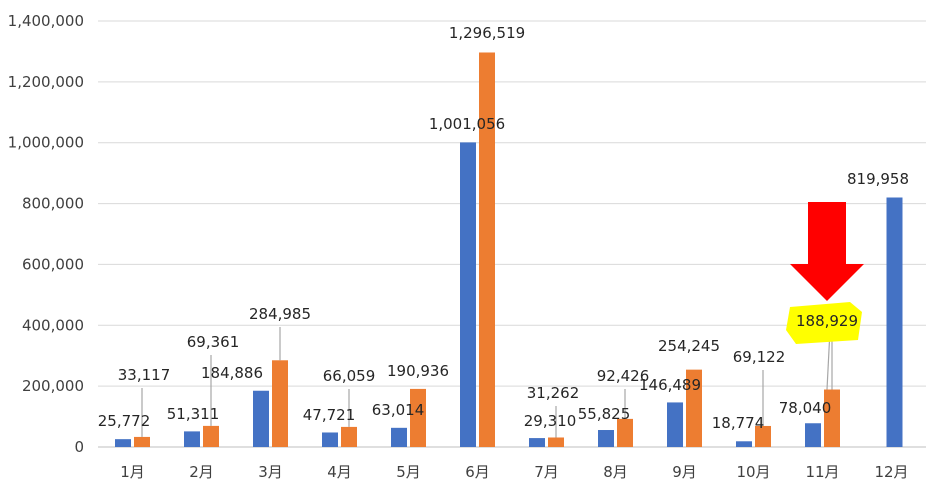 Image resolution: width=938 pixels, height=497 pixels. Describe the element at coordinates (124, 421) in the screenshot. I see `data-label-series1: 25,772` at that location.